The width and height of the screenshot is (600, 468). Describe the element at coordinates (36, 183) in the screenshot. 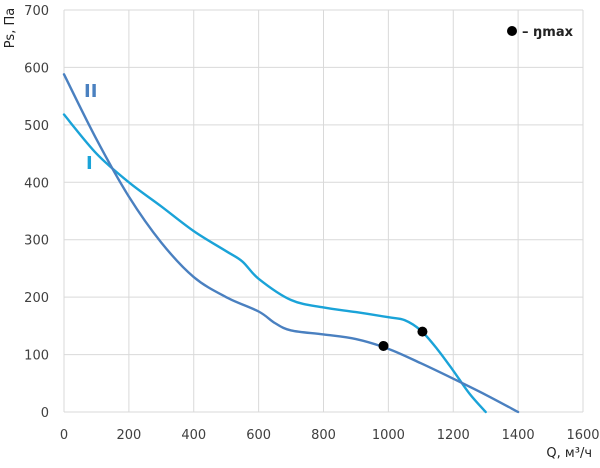

I see `y-tick-label: 400` at that location.